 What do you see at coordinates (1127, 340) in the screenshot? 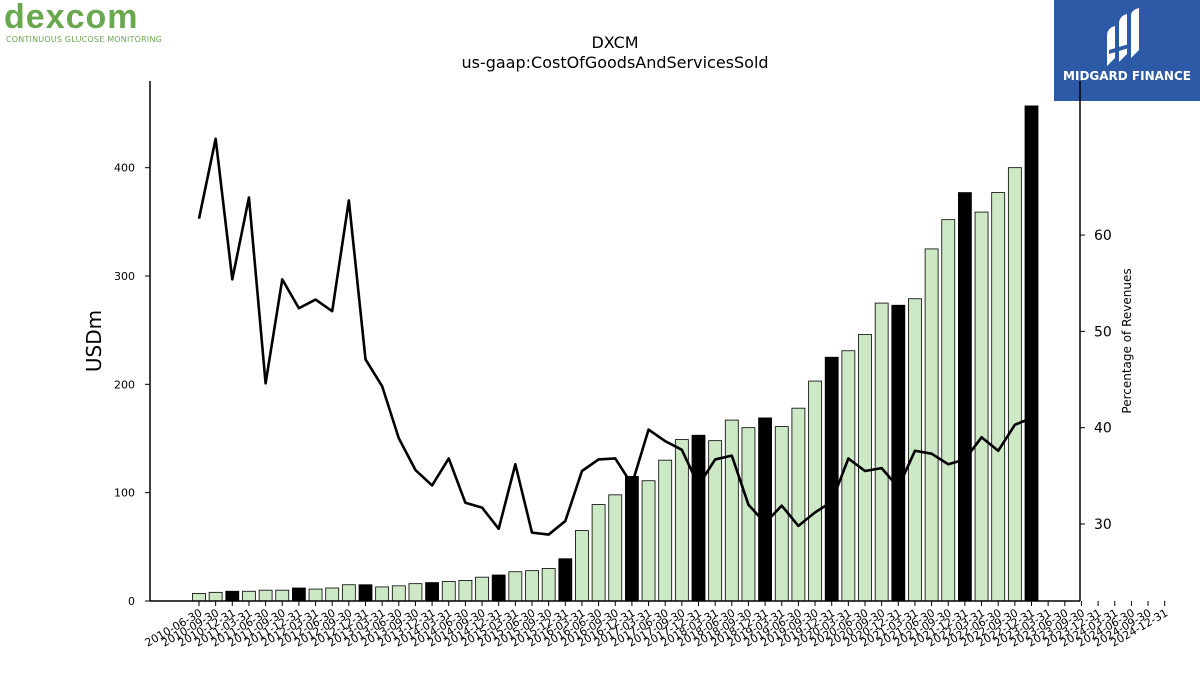
I see `y2-axis-label: Percentage of Revenues` at bounding box center [1127, 340].